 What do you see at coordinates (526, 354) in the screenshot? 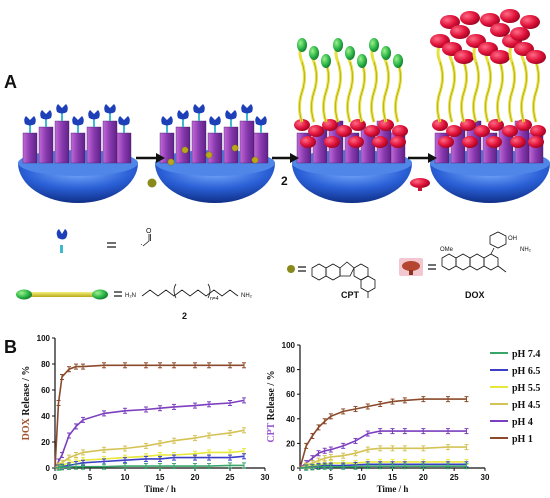
I see `legend-label: pH 7.4` at bounding box center [526, 354].